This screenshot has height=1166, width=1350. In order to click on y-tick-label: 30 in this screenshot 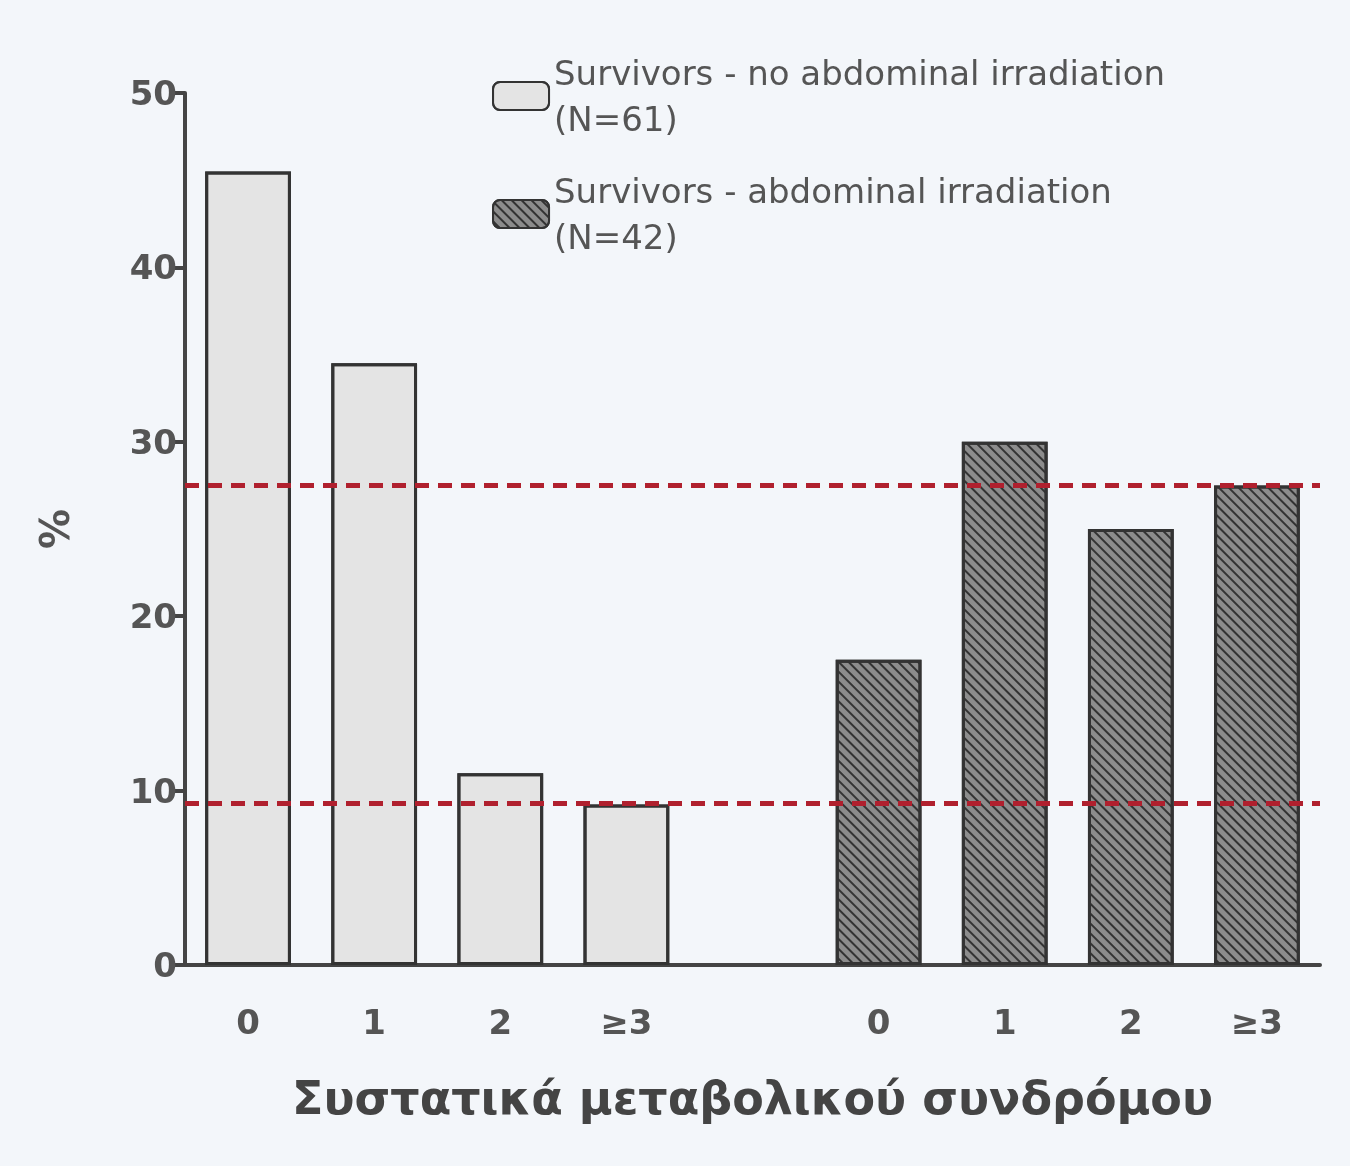, I will do `click(153, 441)`.